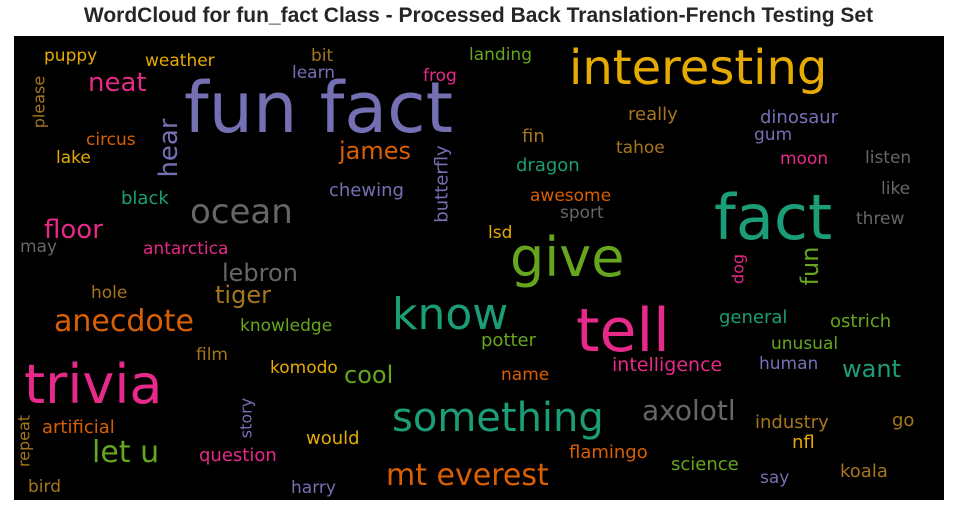  I want to click on word-circus: circus, so click(111, 140).